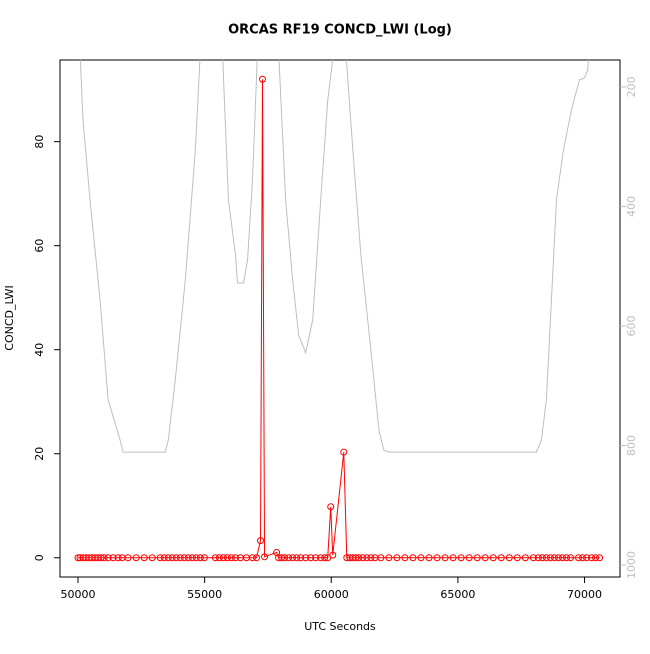 The width and height of the screenshot is (650, 654). Describe the element at coordinates (39, 454) in the screenshot. I see `y-tick-label: 20` at that location.